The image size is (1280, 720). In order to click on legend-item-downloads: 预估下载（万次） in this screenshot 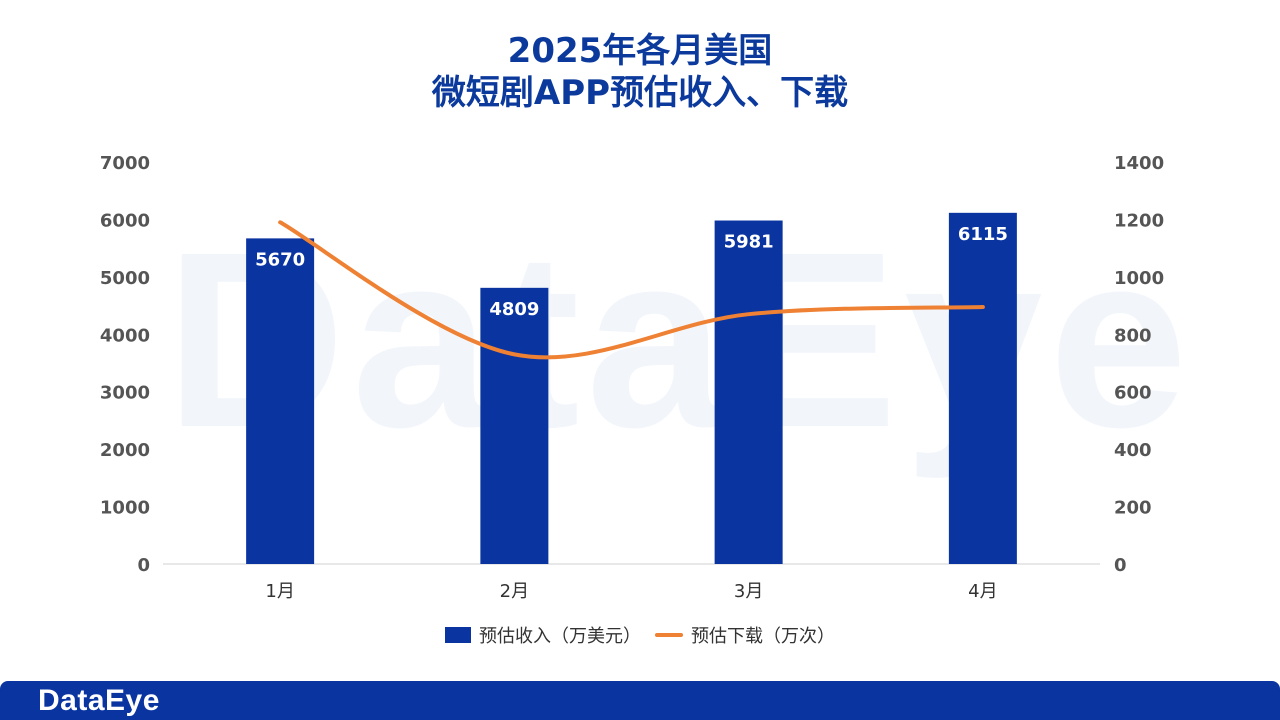, I will do `click(745, 635)`.